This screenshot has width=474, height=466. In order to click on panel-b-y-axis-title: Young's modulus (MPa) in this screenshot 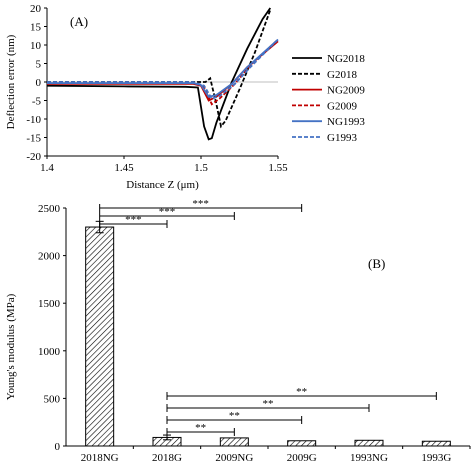, I will do `click(11, 346)`.